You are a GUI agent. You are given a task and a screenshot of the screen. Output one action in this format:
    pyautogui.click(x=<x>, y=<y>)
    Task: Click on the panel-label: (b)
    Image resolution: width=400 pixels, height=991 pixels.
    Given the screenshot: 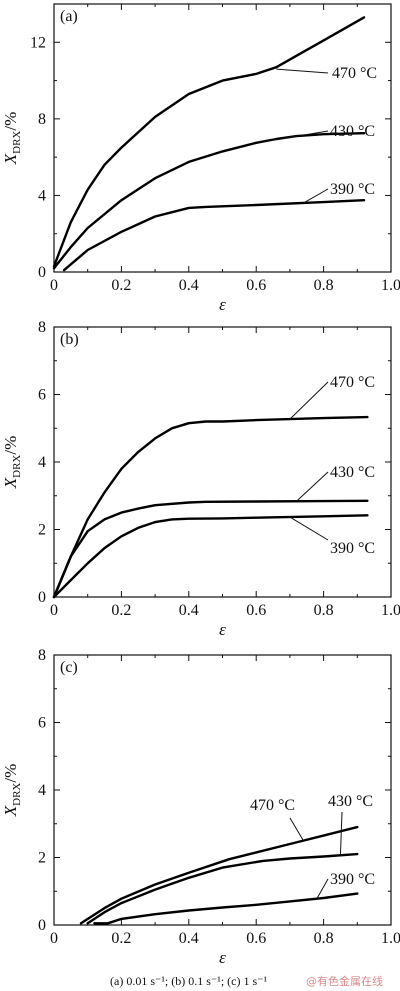 What is the action you would take?
    pyautogui.click(x=69, y=339)
    